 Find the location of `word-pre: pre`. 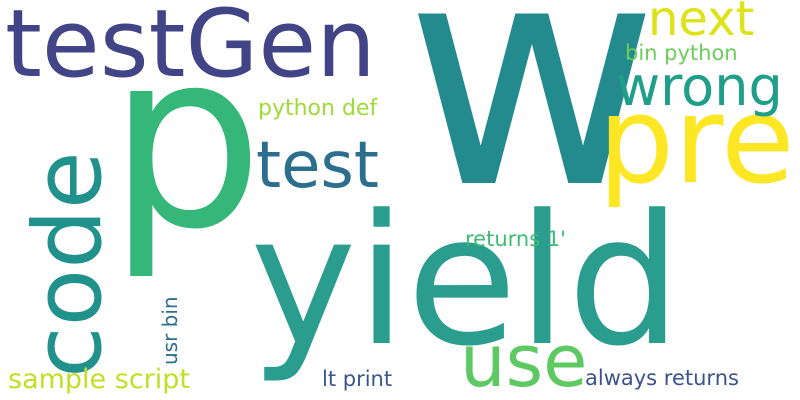

word-pre: pre is located at coordinates (696, 141).